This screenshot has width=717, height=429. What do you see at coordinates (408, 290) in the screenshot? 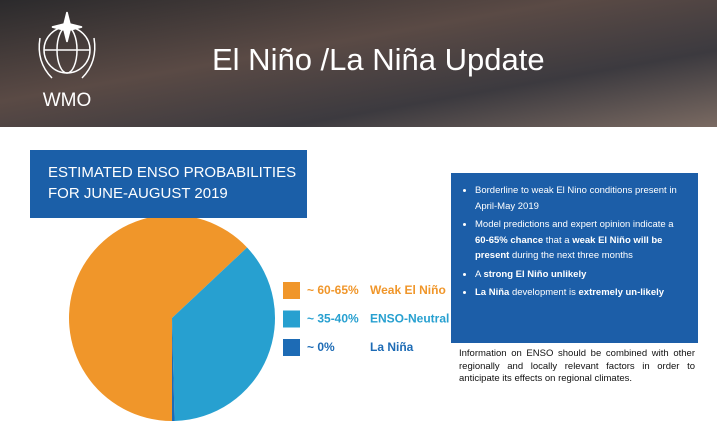
I see `legend-label: Weak El Niño` at bounding box center [408, 290].